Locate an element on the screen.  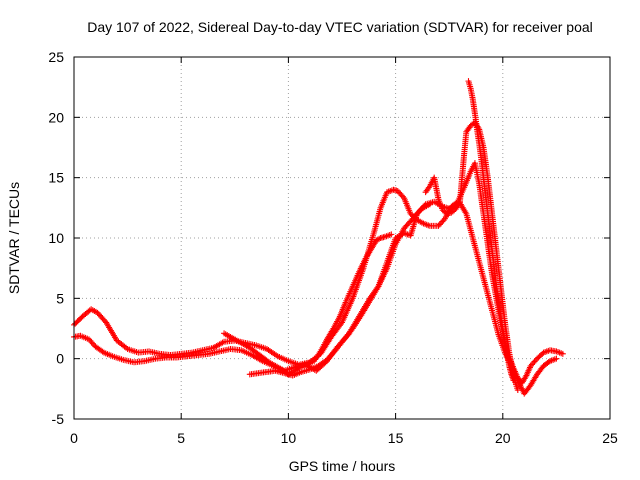
series-track-c is located at coordinates (308, 304).